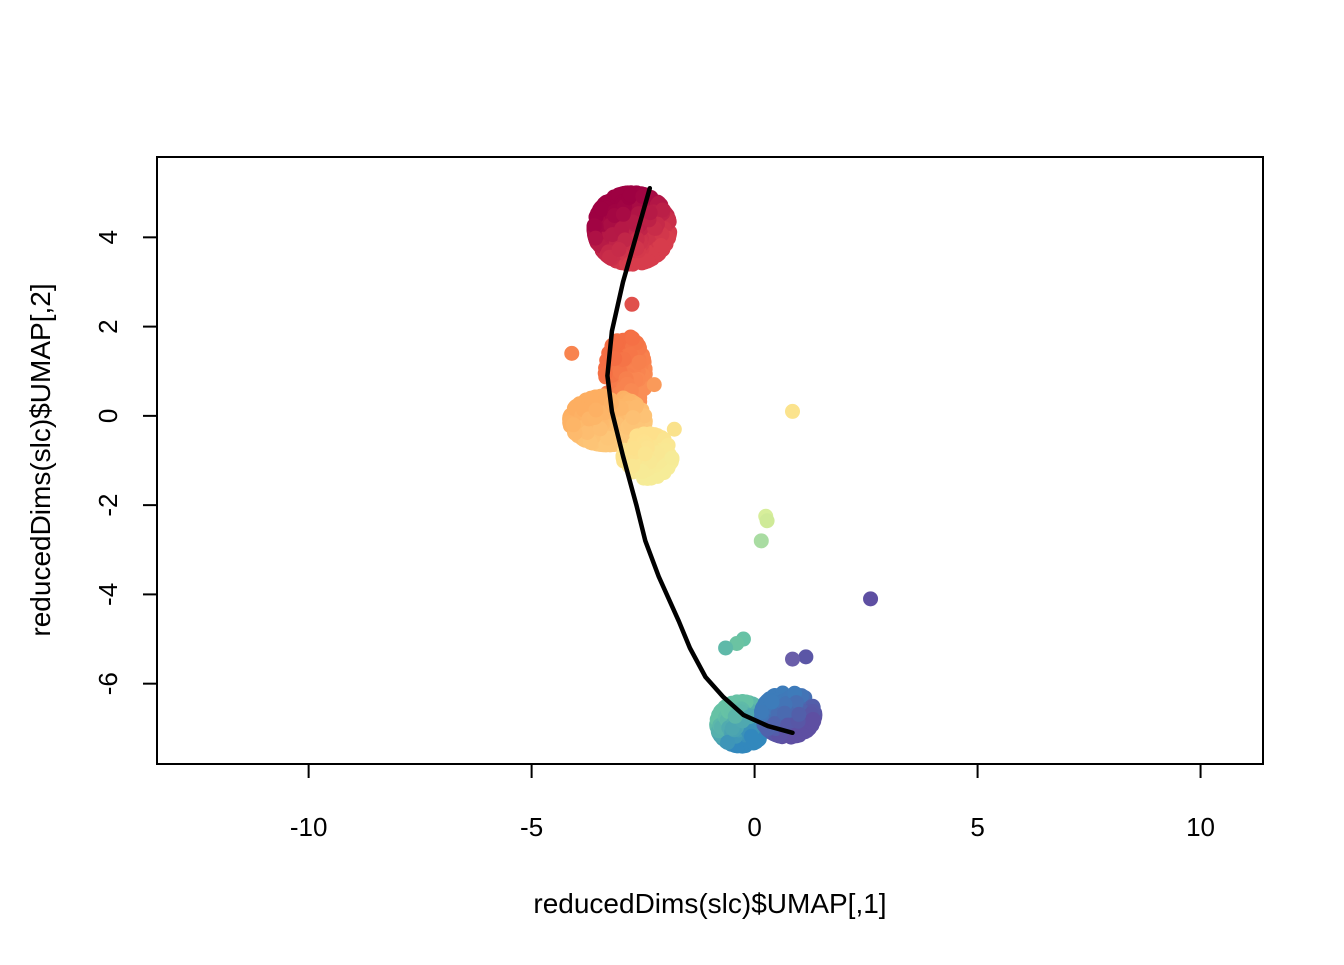 This screenshot has width=1344, height=965. I want to click on y-tick-label: -2, so click(108, 505).